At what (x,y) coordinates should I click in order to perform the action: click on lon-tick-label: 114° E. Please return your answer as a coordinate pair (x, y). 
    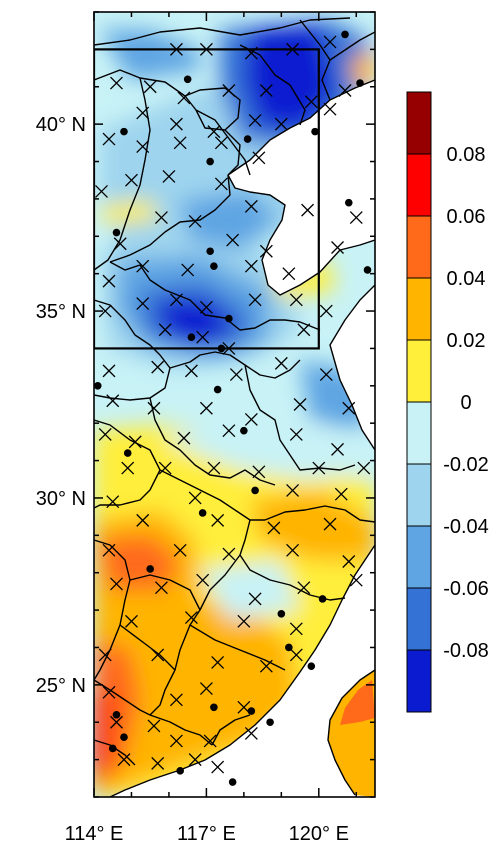
    Looking at the image, I should click on (94, 834).